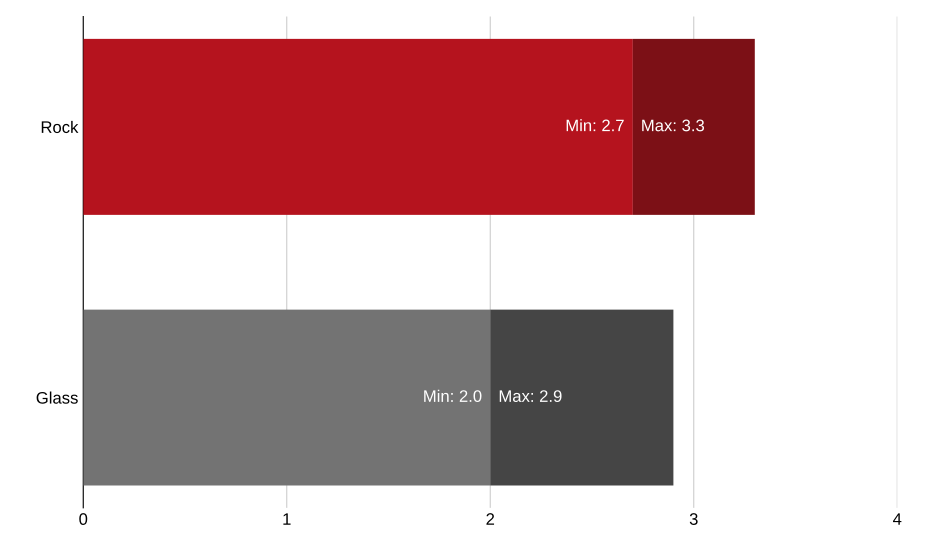 The width and height of the screenshot is (925, 552). I want to click on data-label: Min: 2.0, so click(453, 396).